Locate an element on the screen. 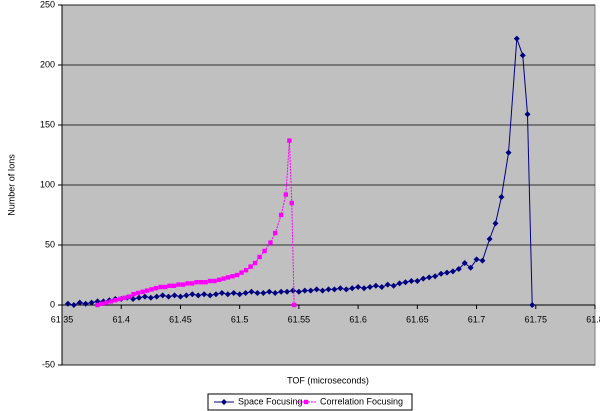 This screenshot has width=600, height=411. x-tick-label: 61.55 is located at coordinates (299, 319).